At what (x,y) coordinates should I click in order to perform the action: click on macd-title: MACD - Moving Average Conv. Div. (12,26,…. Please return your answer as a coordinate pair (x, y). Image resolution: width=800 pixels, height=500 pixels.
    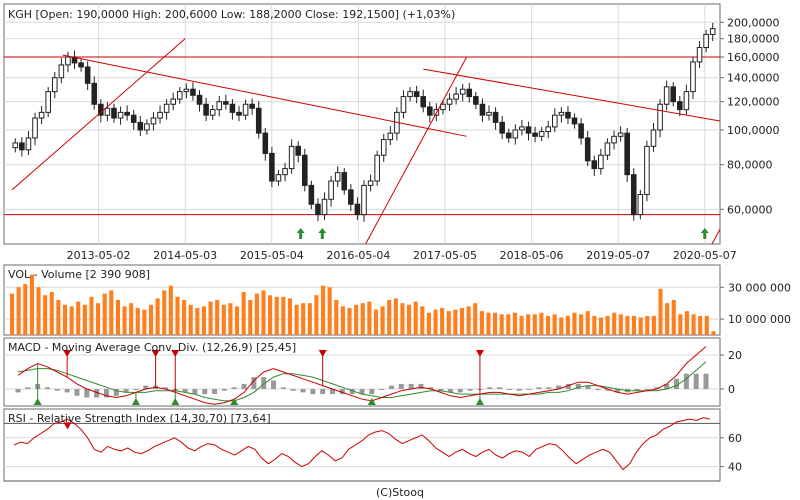
    Looking at the image, I should click on (152, 347).